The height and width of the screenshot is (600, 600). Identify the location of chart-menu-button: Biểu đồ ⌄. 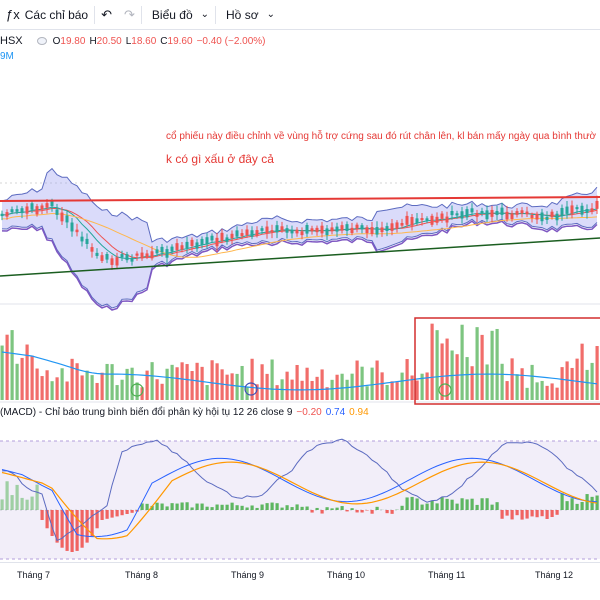
(178, 15).